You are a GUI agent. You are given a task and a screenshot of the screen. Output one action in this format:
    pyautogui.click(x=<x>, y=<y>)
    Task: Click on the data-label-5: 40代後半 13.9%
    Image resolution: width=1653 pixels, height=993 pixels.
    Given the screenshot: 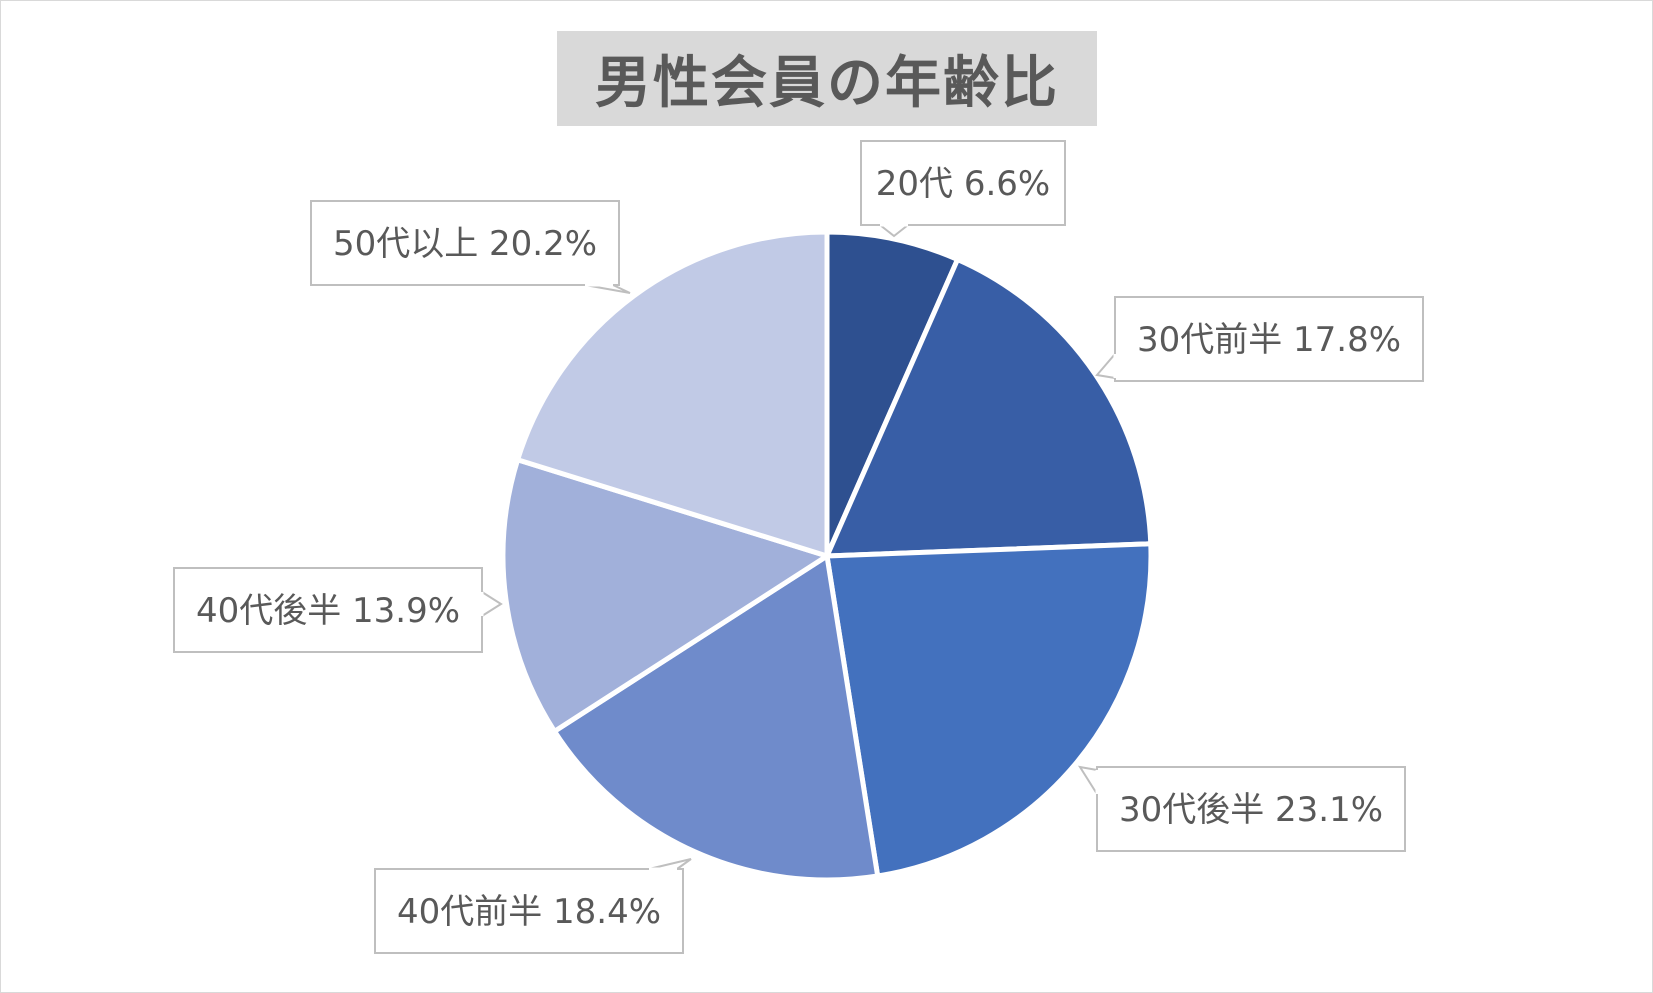 What is the action you would take?
    pyautogui.click(x=338, y=610)
    